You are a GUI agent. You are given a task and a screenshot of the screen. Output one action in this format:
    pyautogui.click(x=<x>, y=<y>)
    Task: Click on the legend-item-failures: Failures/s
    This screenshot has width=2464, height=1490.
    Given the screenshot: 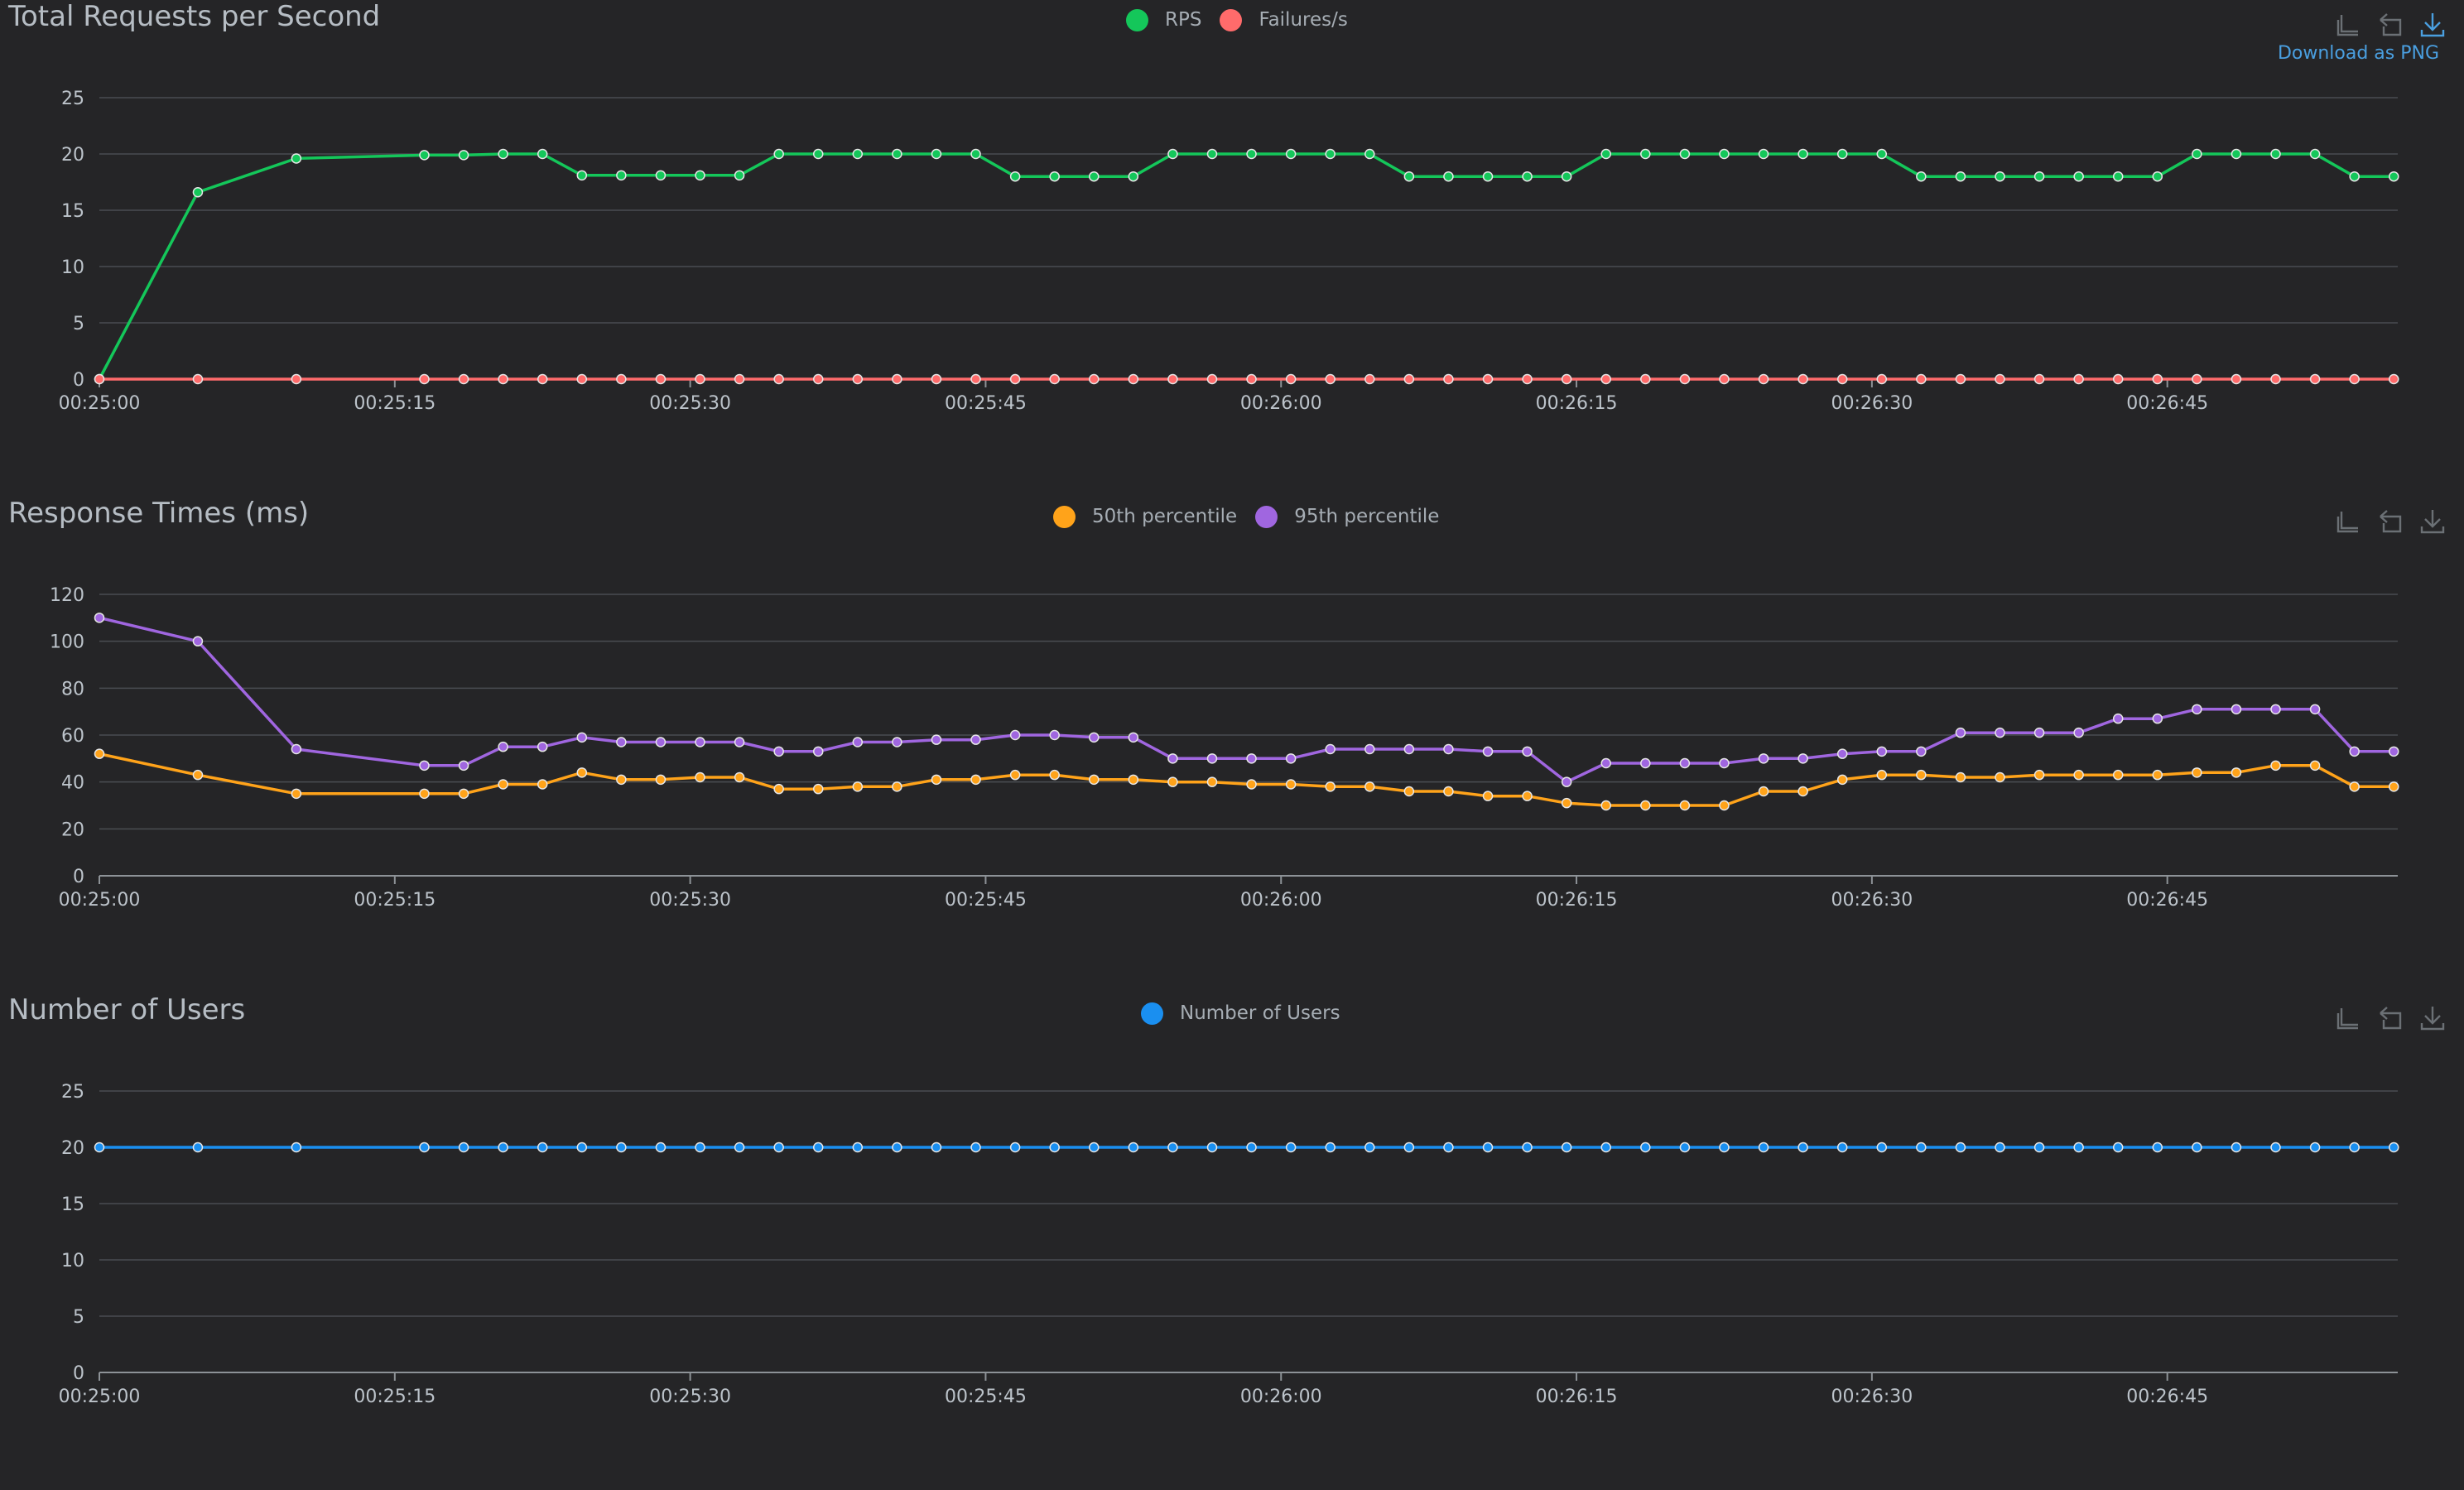 What is the action you would take?
    pyautogui.click(x=1284, y=19)
    